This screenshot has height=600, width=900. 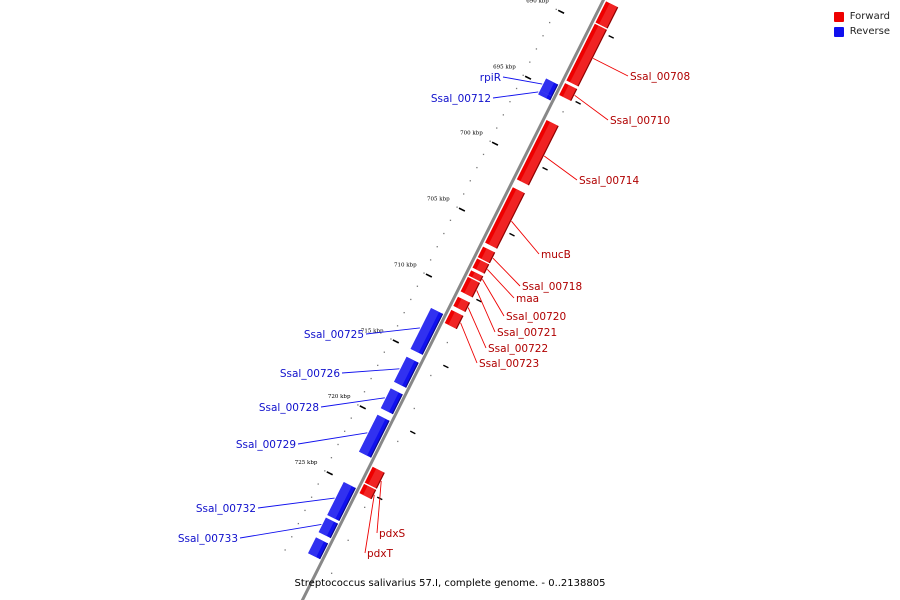 What do you see at coordinates (536, 317) in the screenshot?
I see `gene-label-Ssal_00720: Ssal_00720` at bounding box center [536, 317].